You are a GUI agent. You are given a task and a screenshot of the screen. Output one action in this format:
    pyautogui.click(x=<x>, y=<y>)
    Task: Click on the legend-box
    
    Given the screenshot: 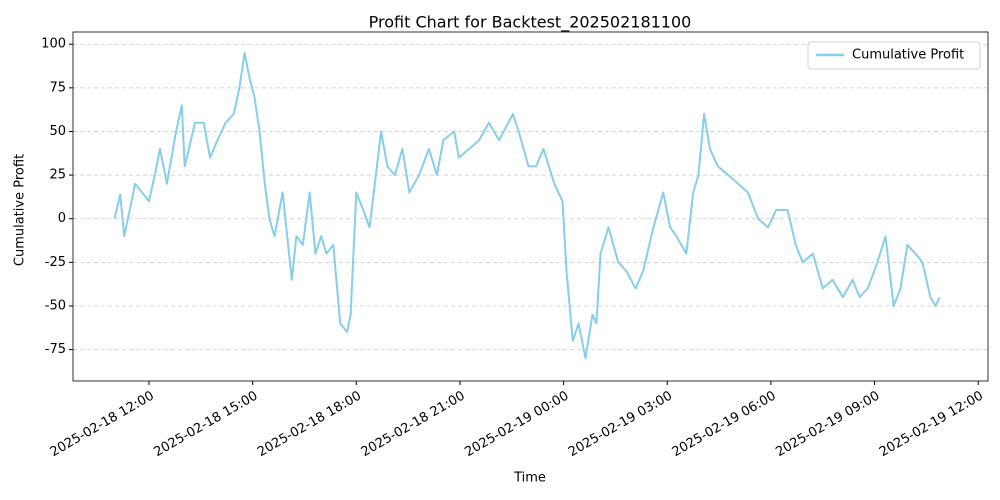 What is the action you would take?
    pyautogui.click(x=894, y=55)
    